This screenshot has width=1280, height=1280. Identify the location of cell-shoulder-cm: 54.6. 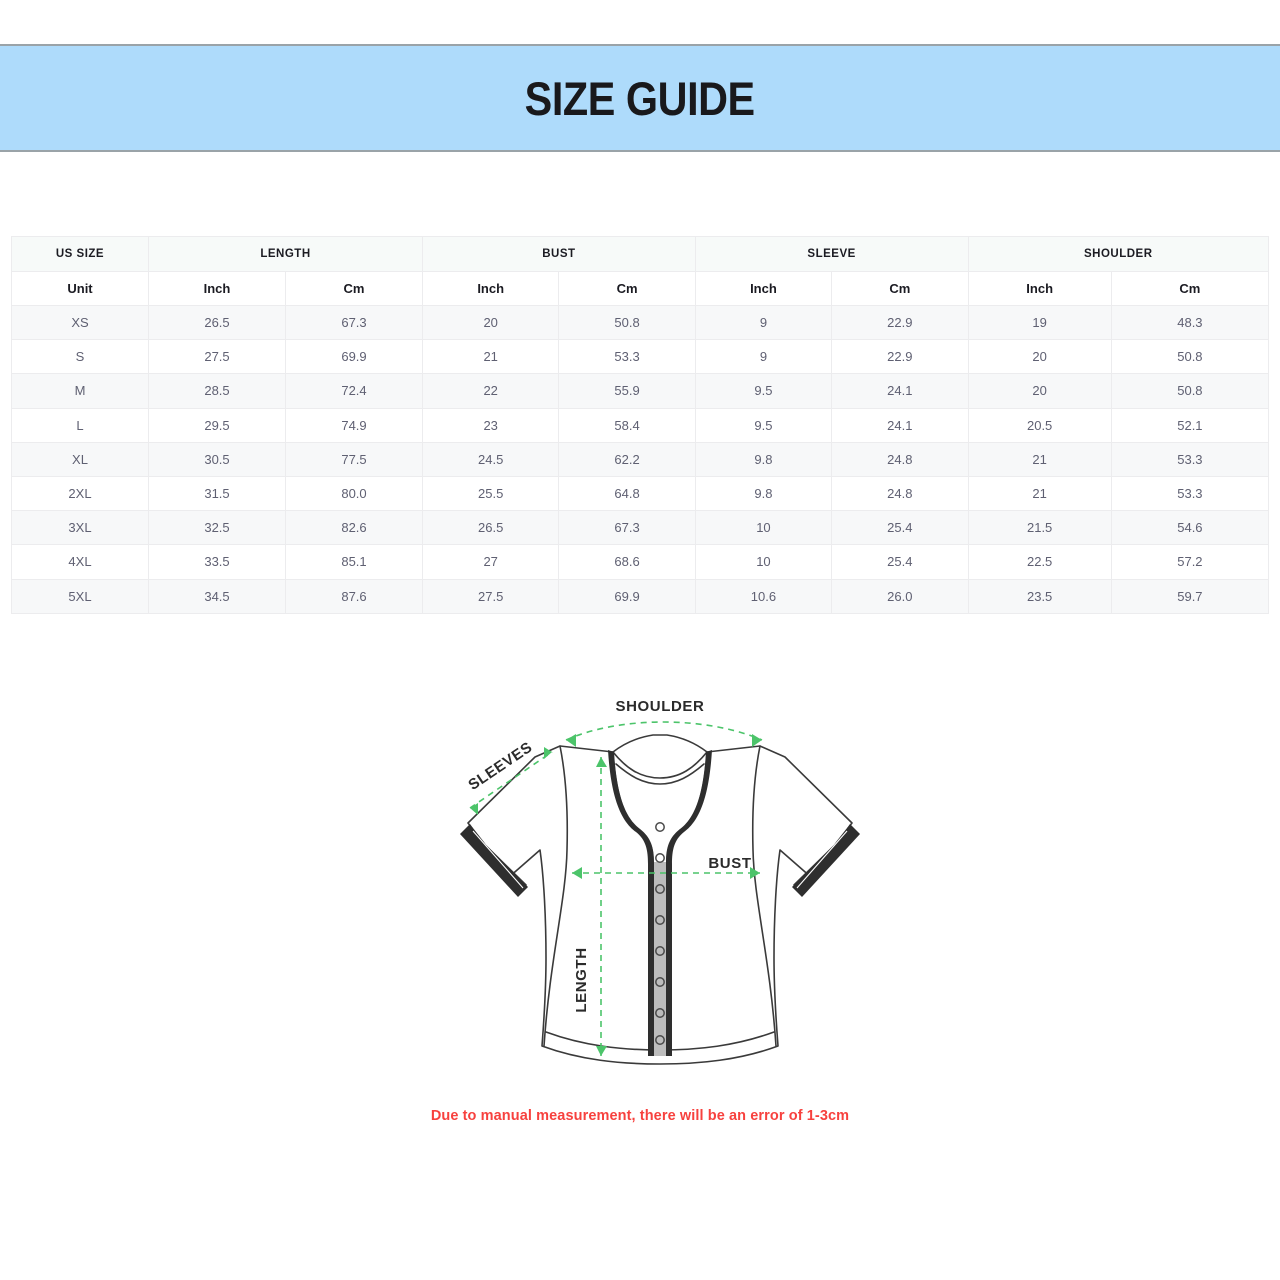
(1190, 528).